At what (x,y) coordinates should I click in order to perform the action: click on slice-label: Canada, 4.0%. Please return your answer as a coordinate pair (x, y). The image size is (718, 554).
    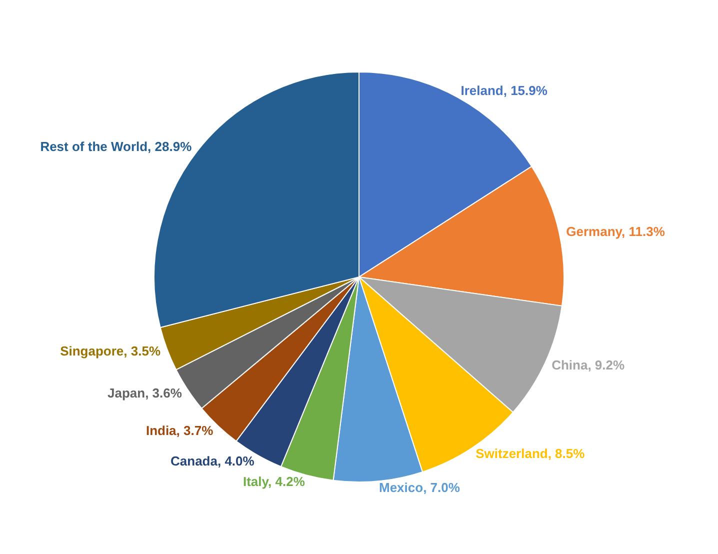
    Looking at the image, I should click on (212, 460).